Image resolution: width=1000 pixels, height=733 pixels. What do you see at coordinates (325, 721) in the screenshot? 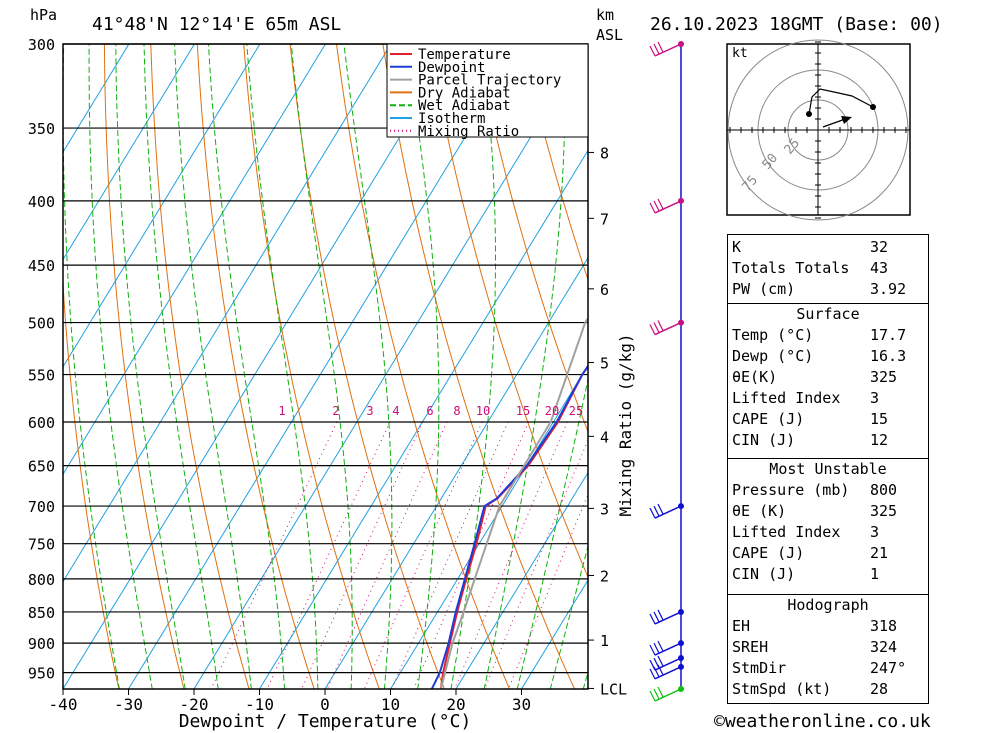
I see `x-axis-label: Dewpoint / Temperature (°C)` at bounding box center [325, 721].